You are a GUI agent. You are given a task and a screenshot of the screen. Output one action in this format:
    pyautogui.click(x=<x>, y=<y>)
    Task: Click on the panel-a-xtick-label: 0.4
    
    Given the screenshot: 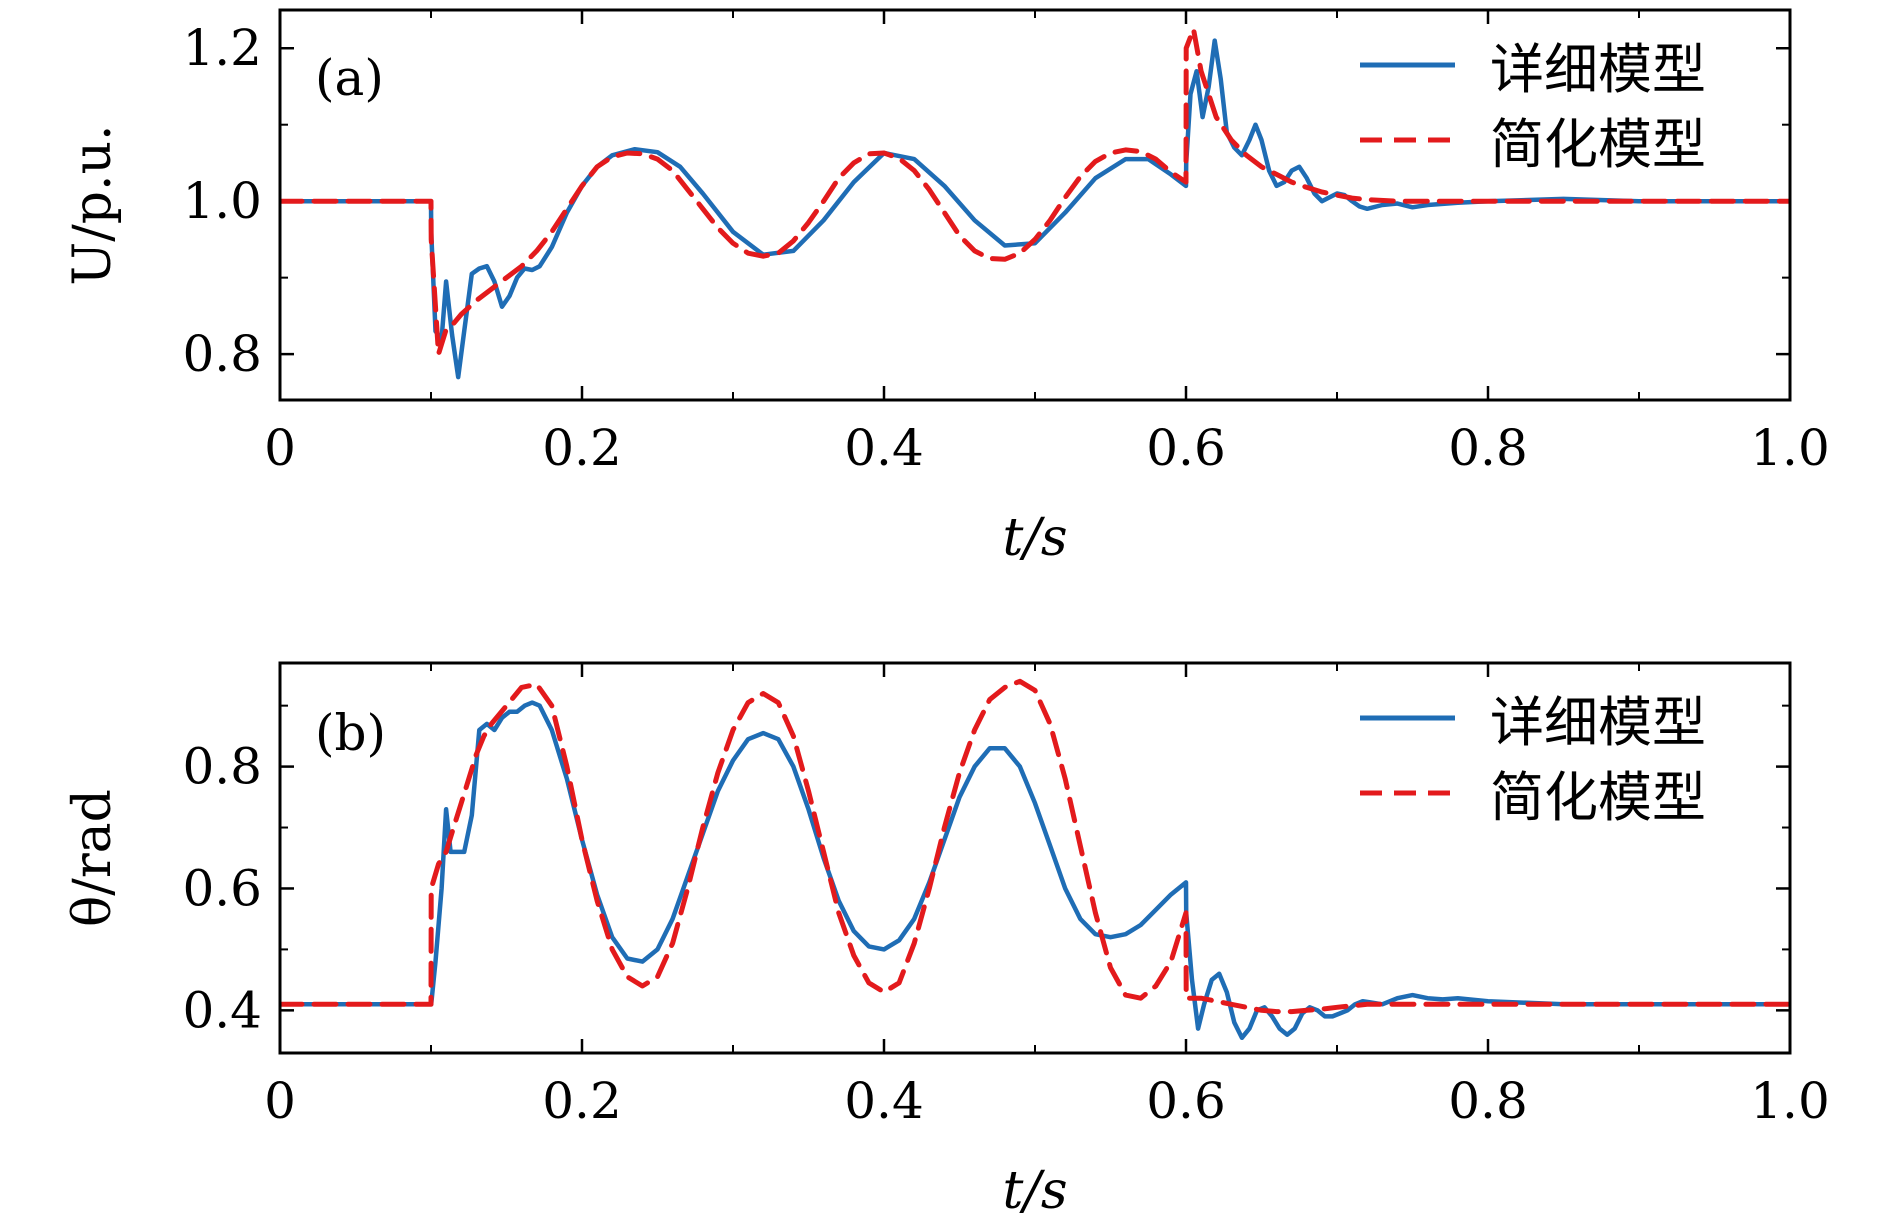 What is the action you would take?
    pyautogui.click(x=884, y=448)
    